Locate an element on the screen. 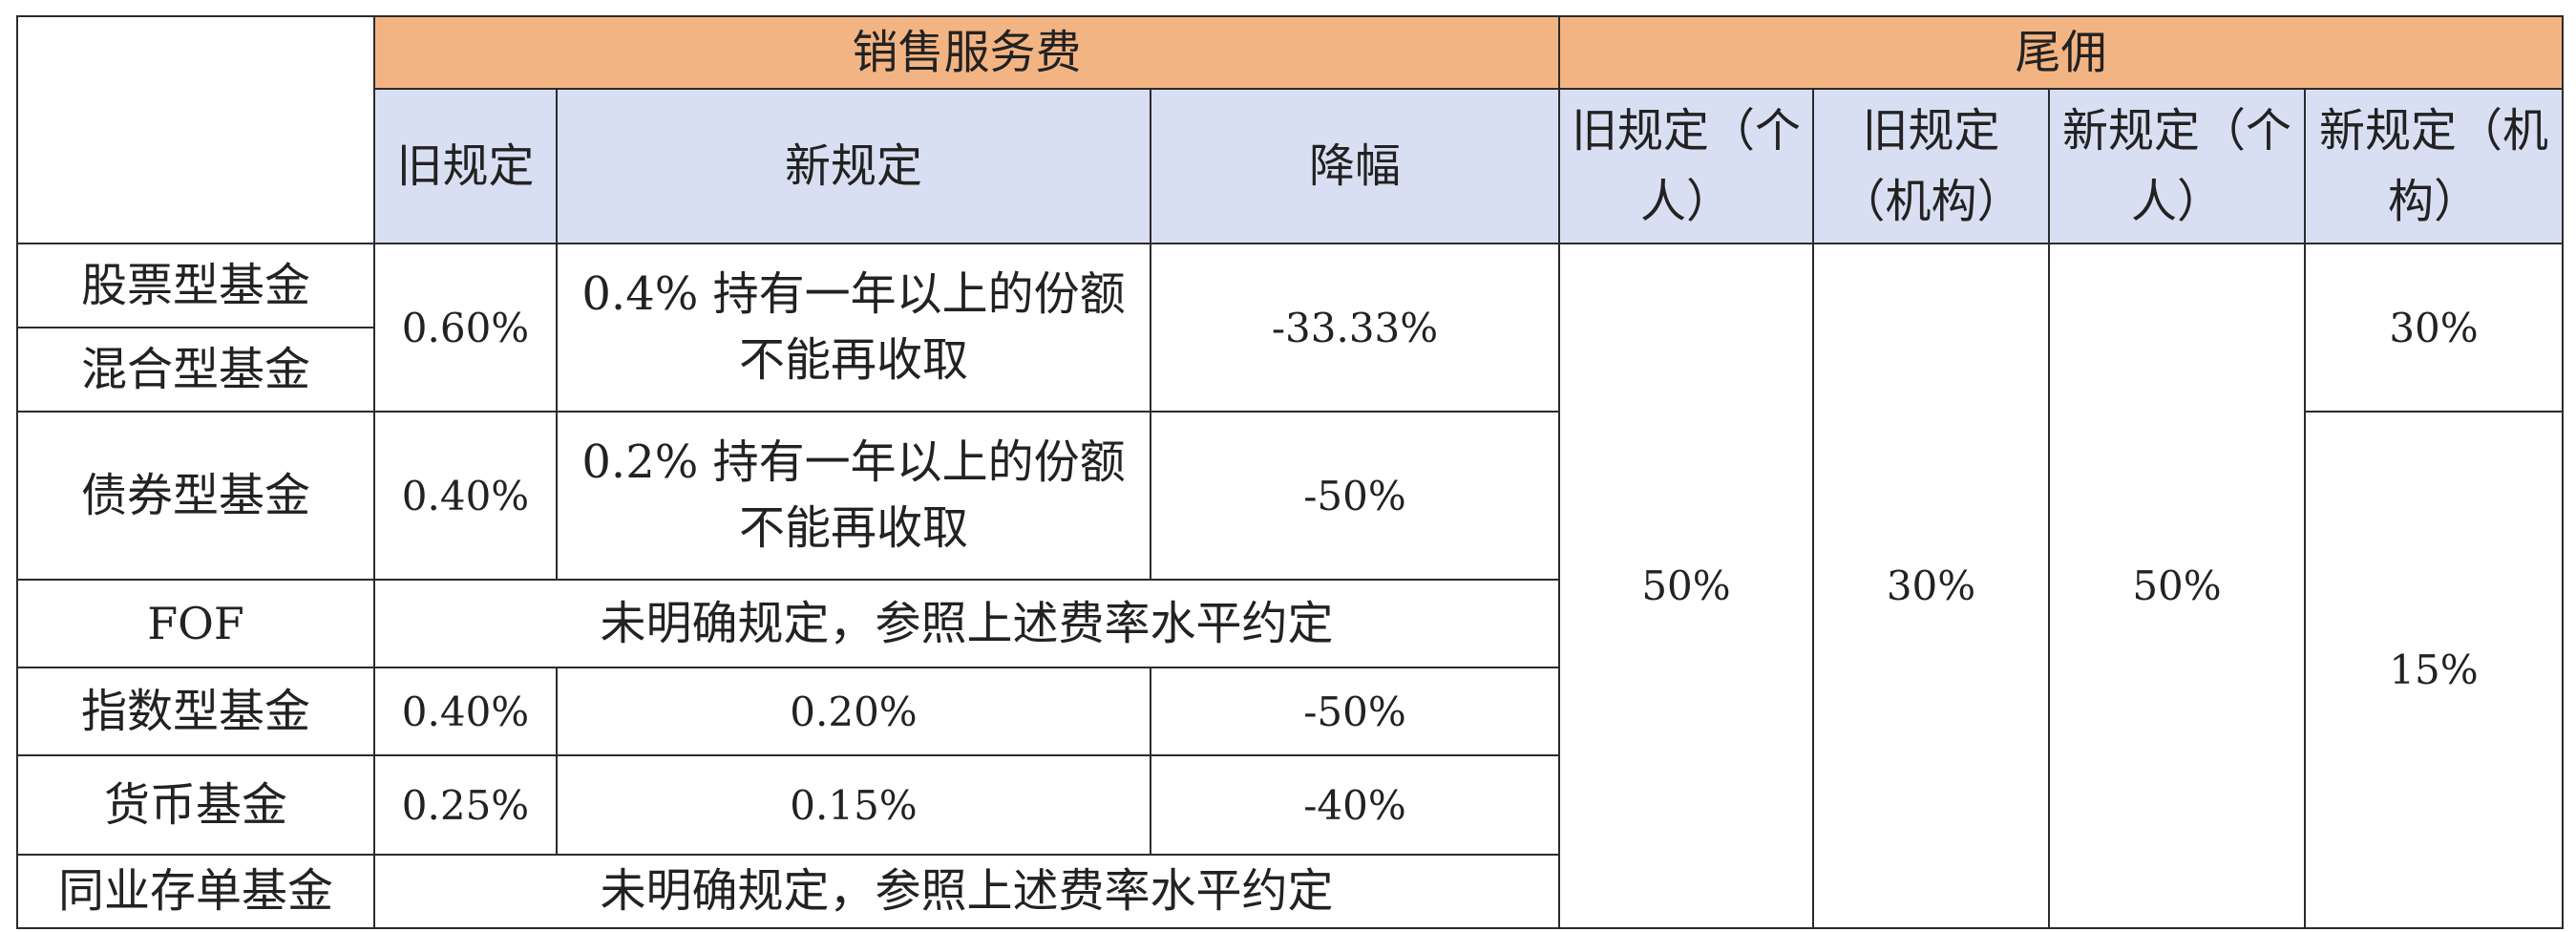 The height and width of the screenshot is (932, 2576). trailer-new-institution-top: 30% is located at coordinates (2434, 328).